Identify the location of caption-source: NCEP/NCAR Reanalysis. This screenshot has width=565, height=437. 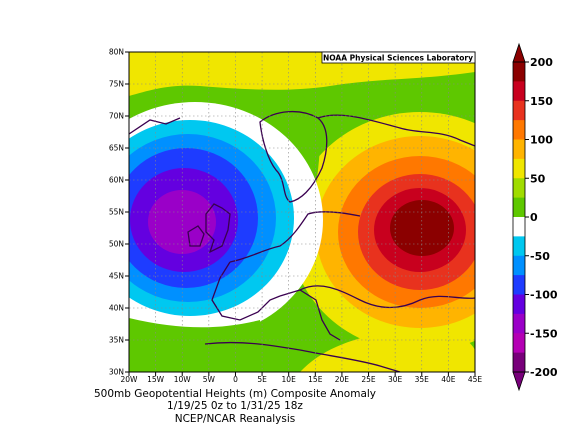
(235, 419).